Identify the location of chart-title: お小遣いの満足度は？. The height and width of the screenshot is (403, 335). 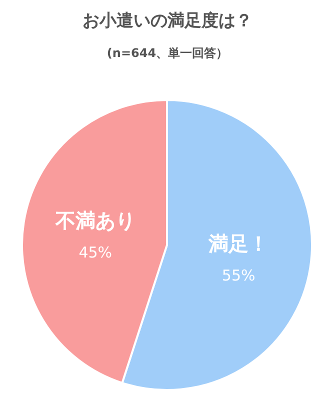
(167, 21).